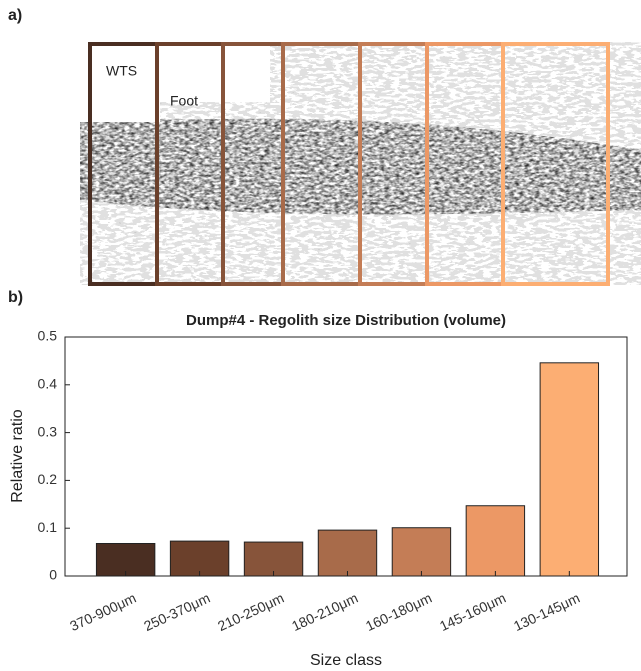 The image size is (641, 671). I want to click on x-tick-label: 130-145μm, so click(546, 612).